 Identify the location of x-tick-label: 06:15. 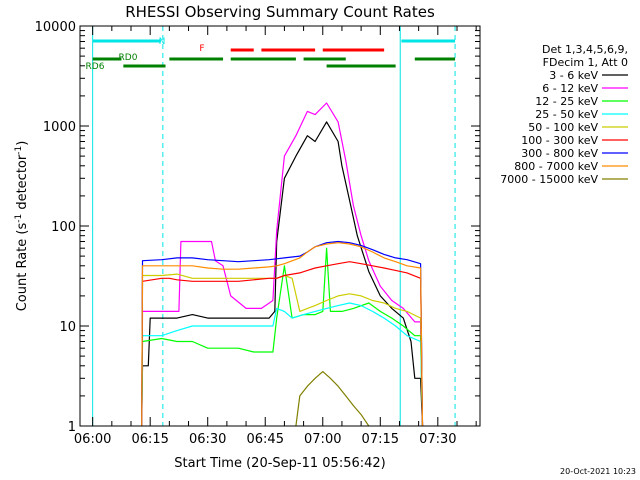
(149, 439).